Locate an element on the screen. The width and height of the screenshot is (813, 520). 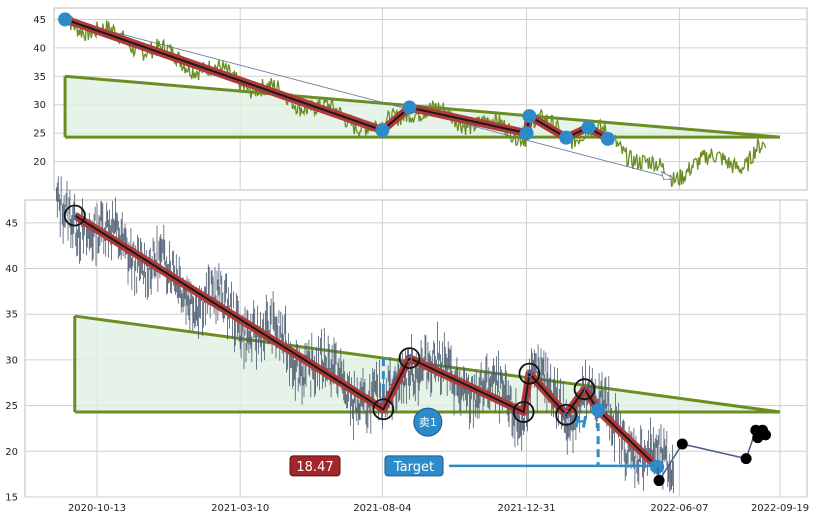
bottom-x-tick-label: 2020-10-13 is located at coordinates (97, 508).